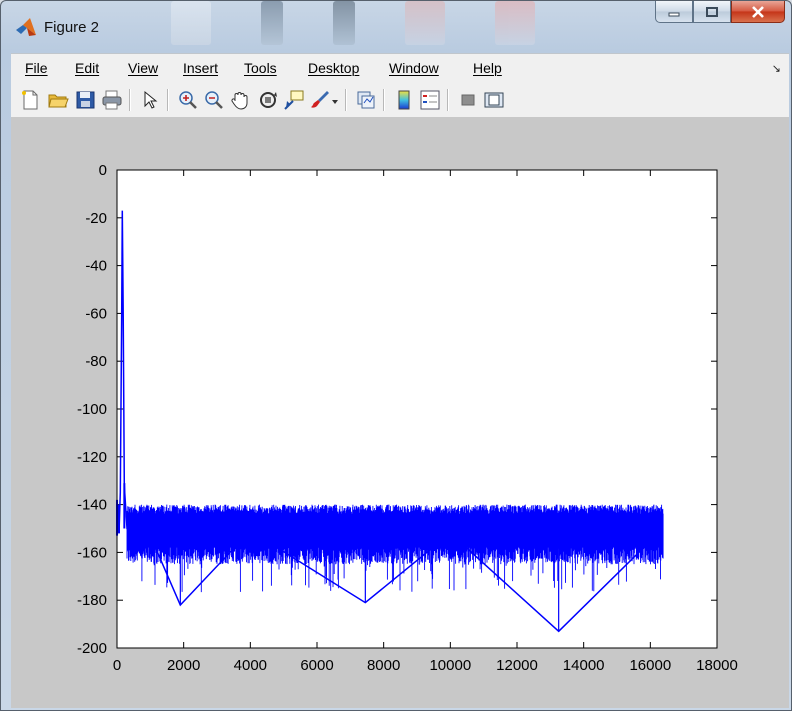 The image size is (792, 711). I want to click on brush-icon, so click(320, 100).